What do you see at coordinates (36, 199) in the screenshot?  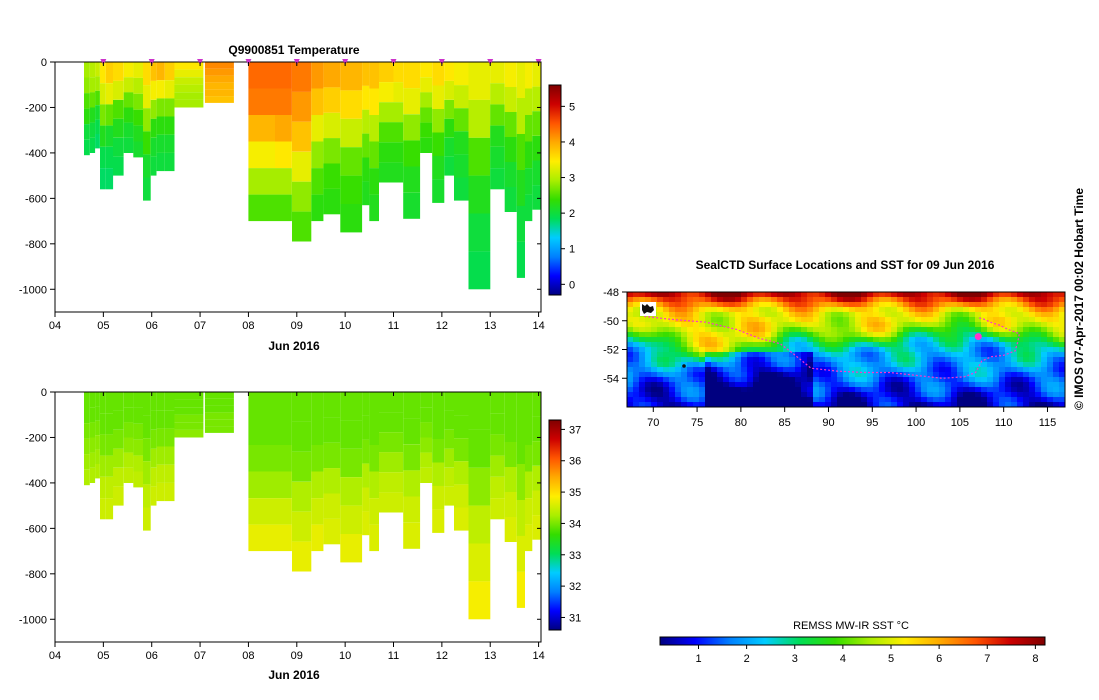 I see `temperature-y-tick-label: -600` at bounding box center [36, 199].